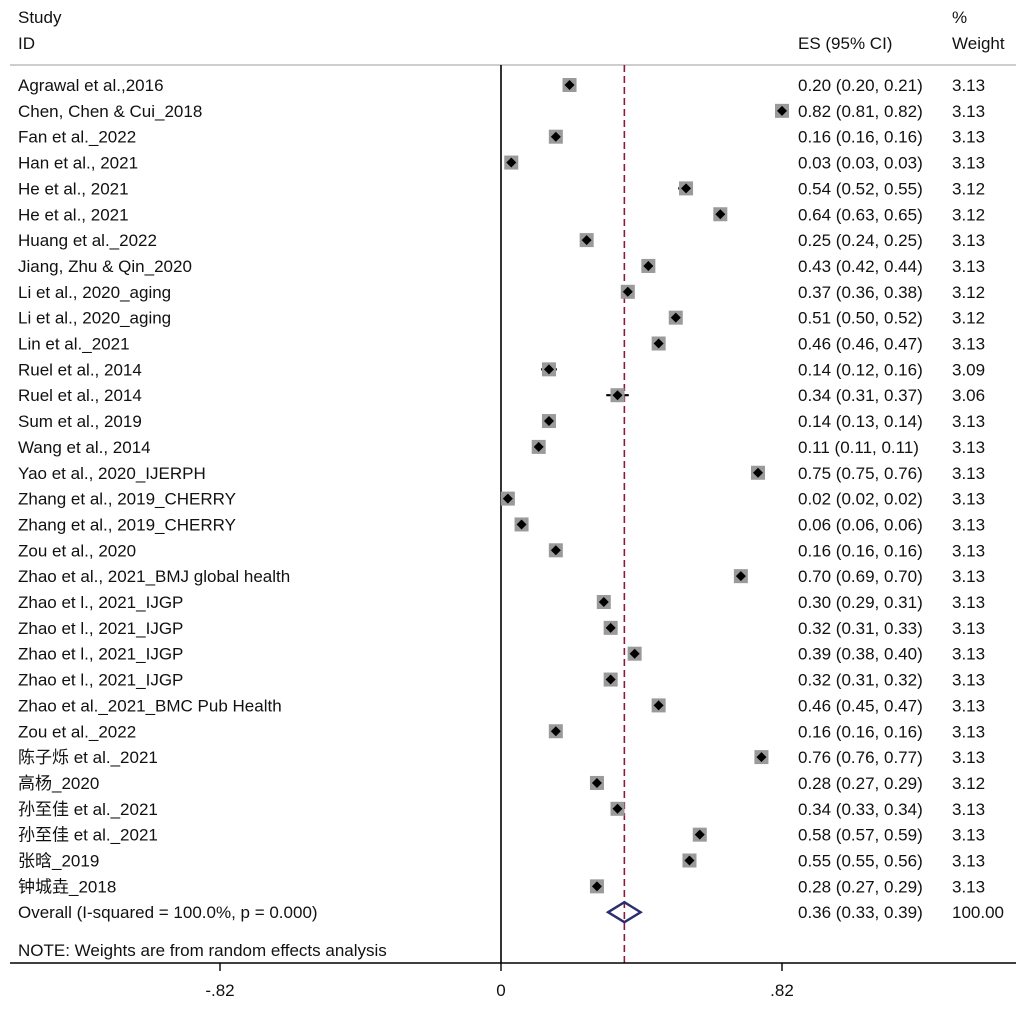  I want to click on study-es-ci: 0.43 (0.42, 0.44), so click(860, 266).